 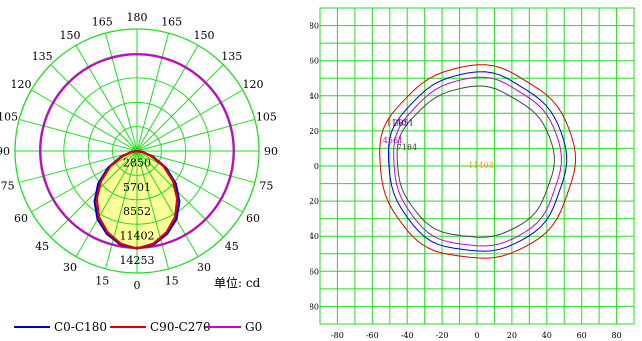 I want to click on legend-label-c90-c270: C90-C270, so click(x=180, y=327).